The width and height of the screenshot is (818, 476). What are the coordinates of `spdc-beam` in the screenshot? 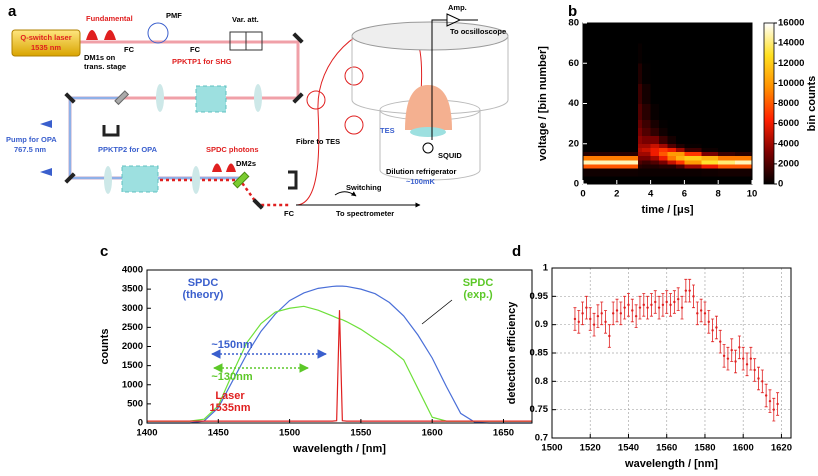 It's located at (225, 192).